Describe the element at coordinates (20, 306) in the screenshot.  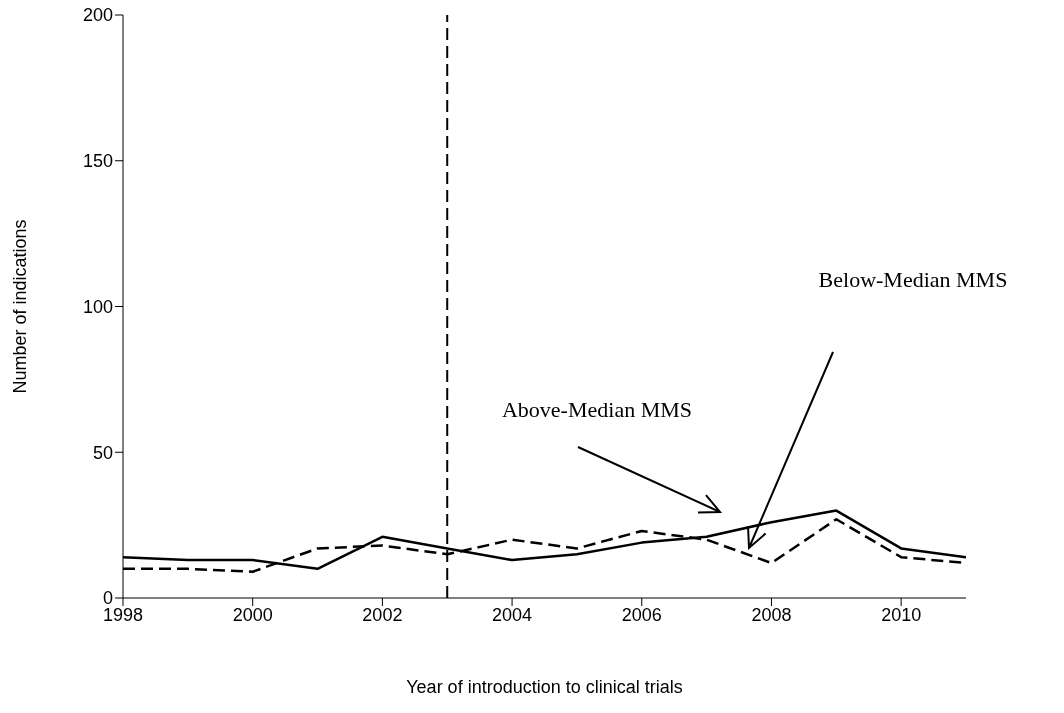
I see `y-axis-title: Number of indications` at that location.